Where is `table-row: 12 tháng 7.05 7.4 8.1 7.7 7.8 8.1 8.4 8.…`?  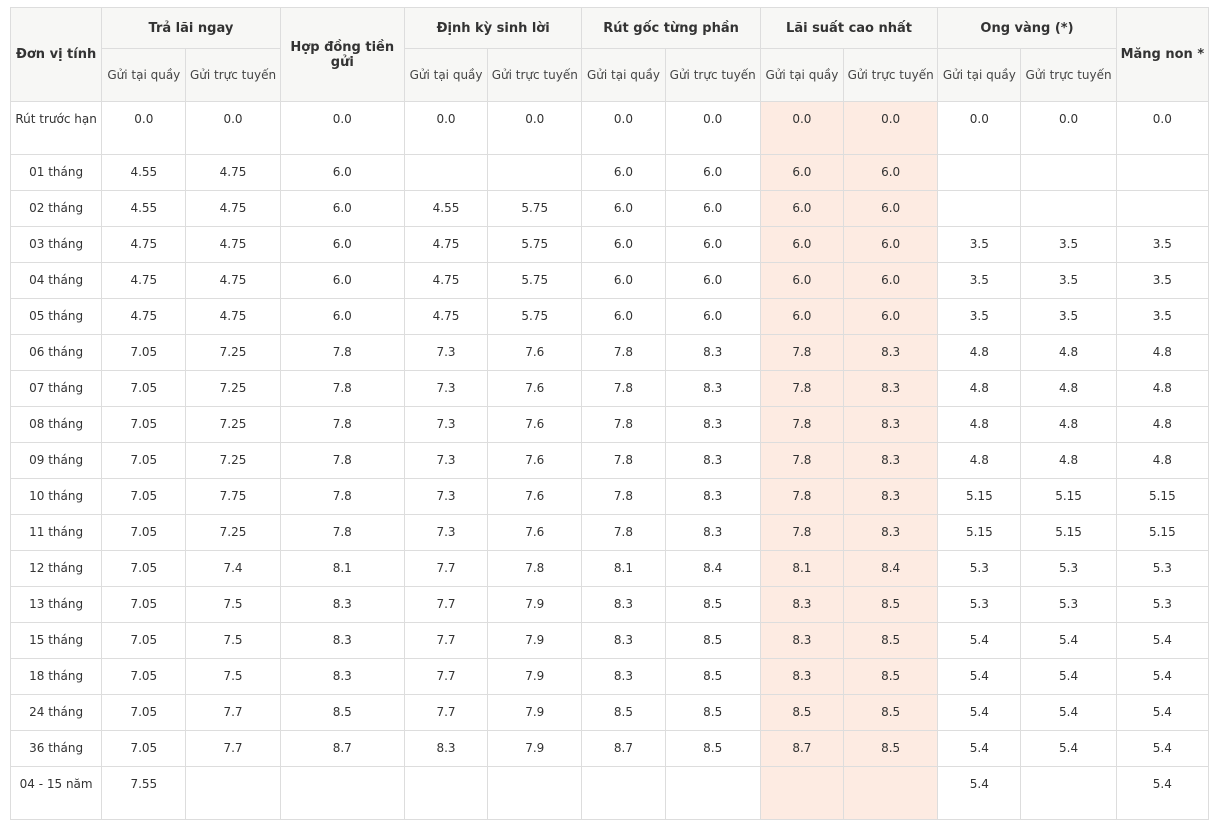
table-row: 12 tháng 7.05 7.4 8.1 7.7 7.8 8.1 8.4 8.… is located at coordinates (609, 568).